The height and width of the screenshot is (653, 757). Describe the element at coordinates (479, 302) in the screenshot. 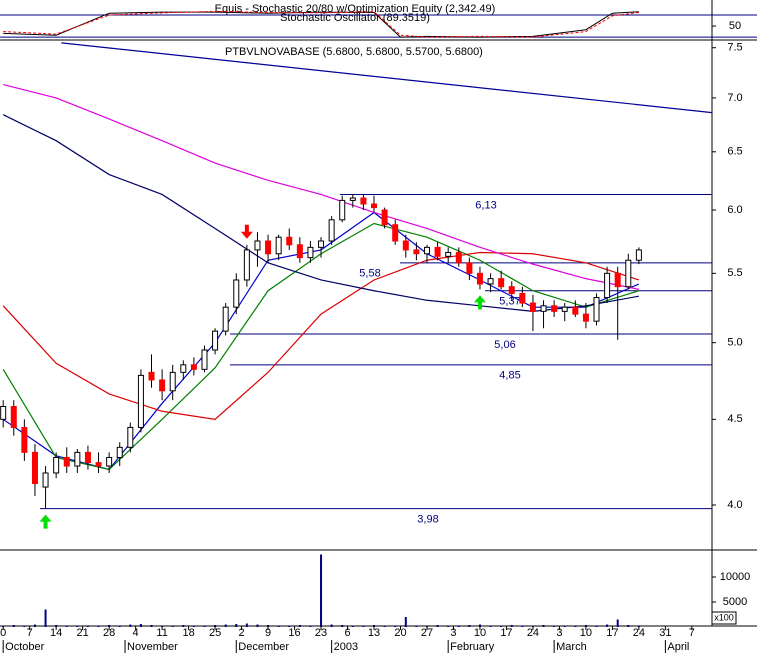

I see `buy-arrow` at that location.